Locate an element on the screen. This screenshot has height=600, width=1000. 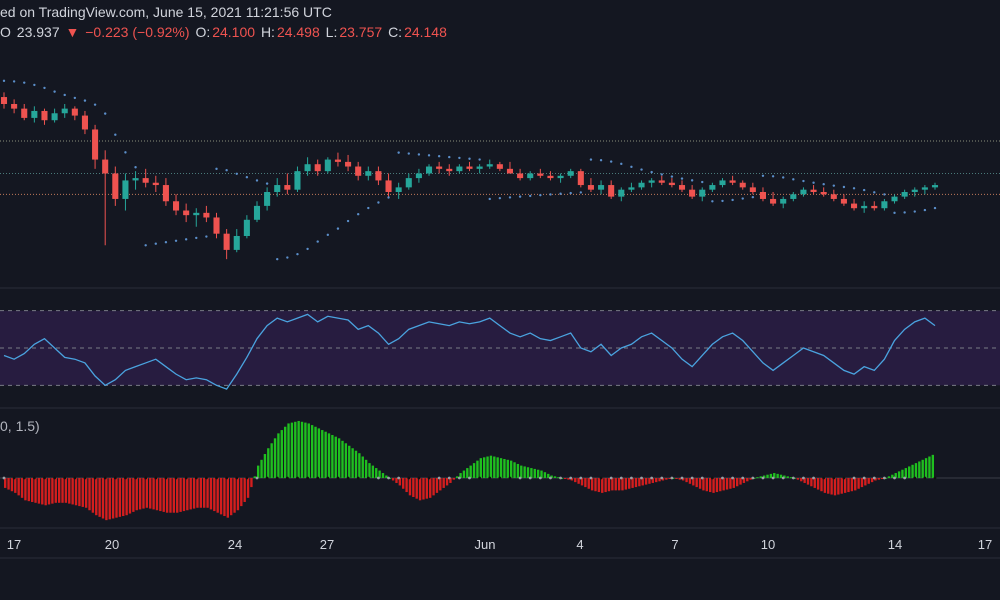
high-label: H: is located at coordinates (267, 32).